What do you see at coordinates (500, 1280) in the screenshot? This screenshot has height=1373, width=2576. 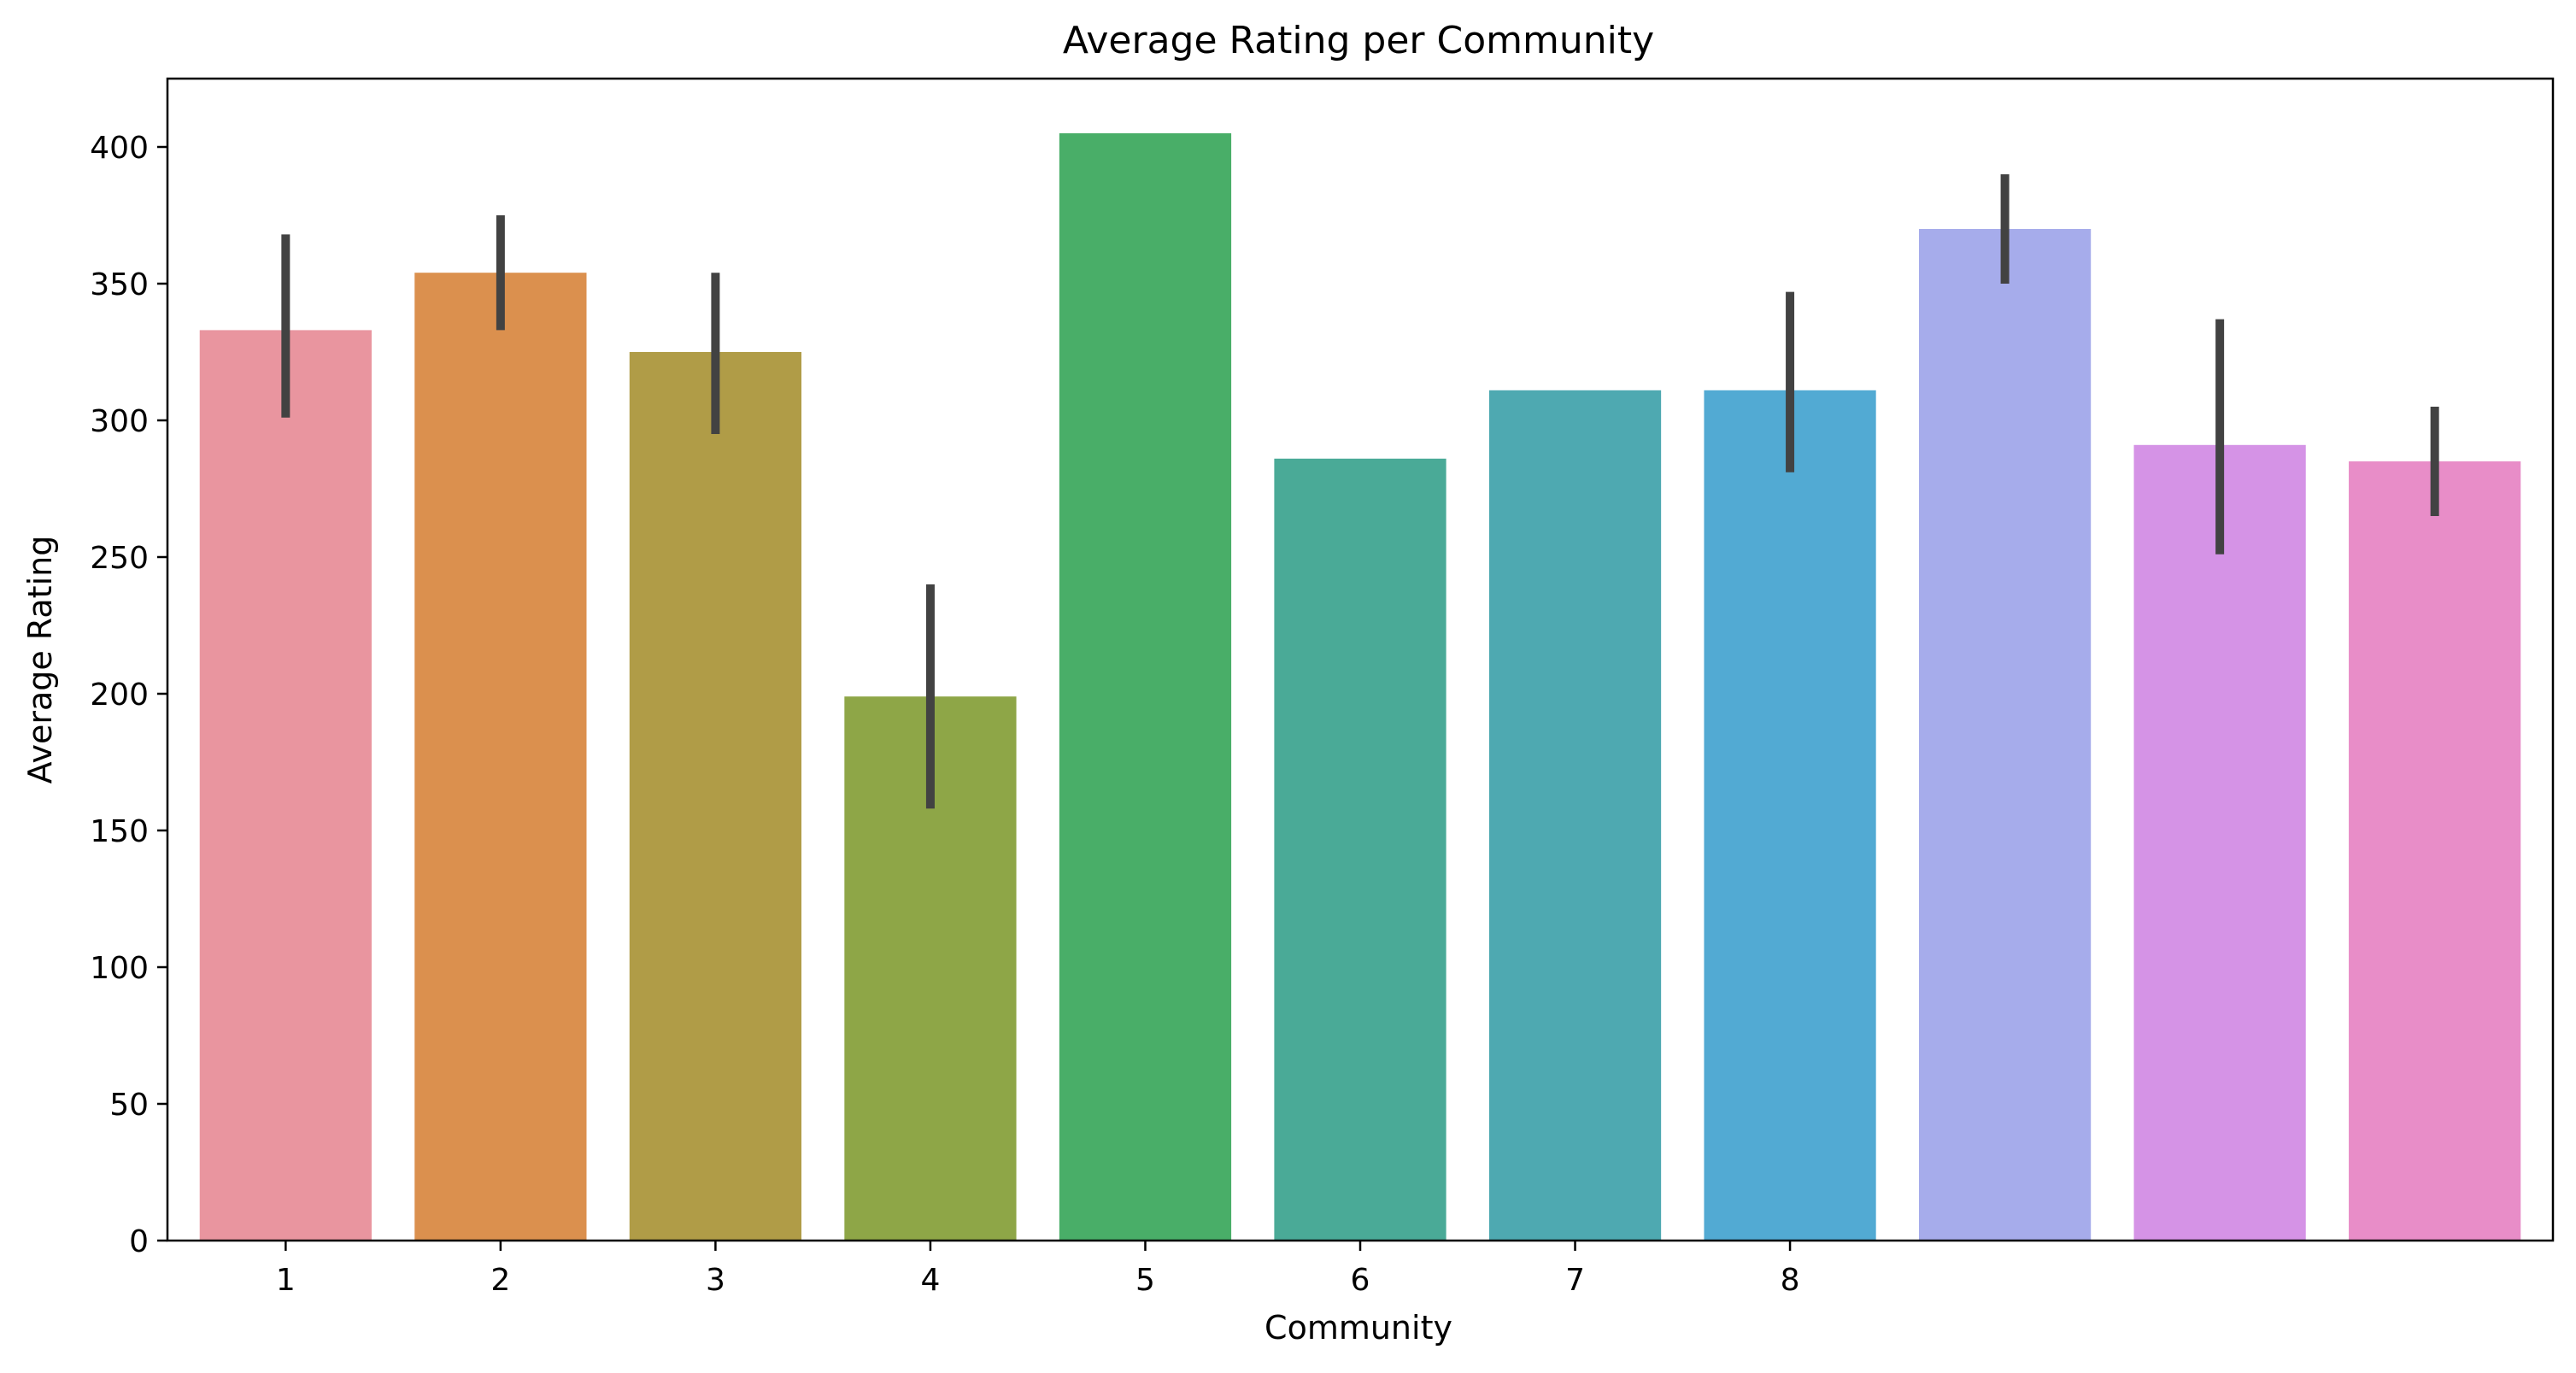 I see `x-tick-label: 2` at bounding box center [500, 1280].